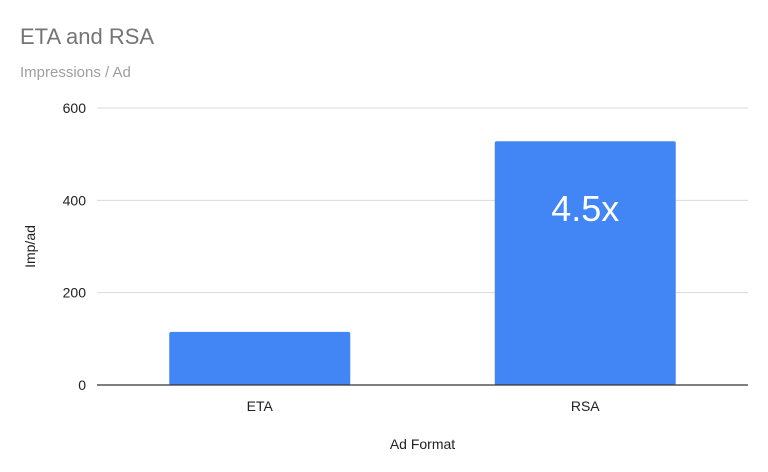 Image resolution: width=768 pixels, height=472 pixels. What do you see at coordinates (260, 406) in the screenshot?
I see `x-tick-label: ETA` at bounding box center [260, 406].